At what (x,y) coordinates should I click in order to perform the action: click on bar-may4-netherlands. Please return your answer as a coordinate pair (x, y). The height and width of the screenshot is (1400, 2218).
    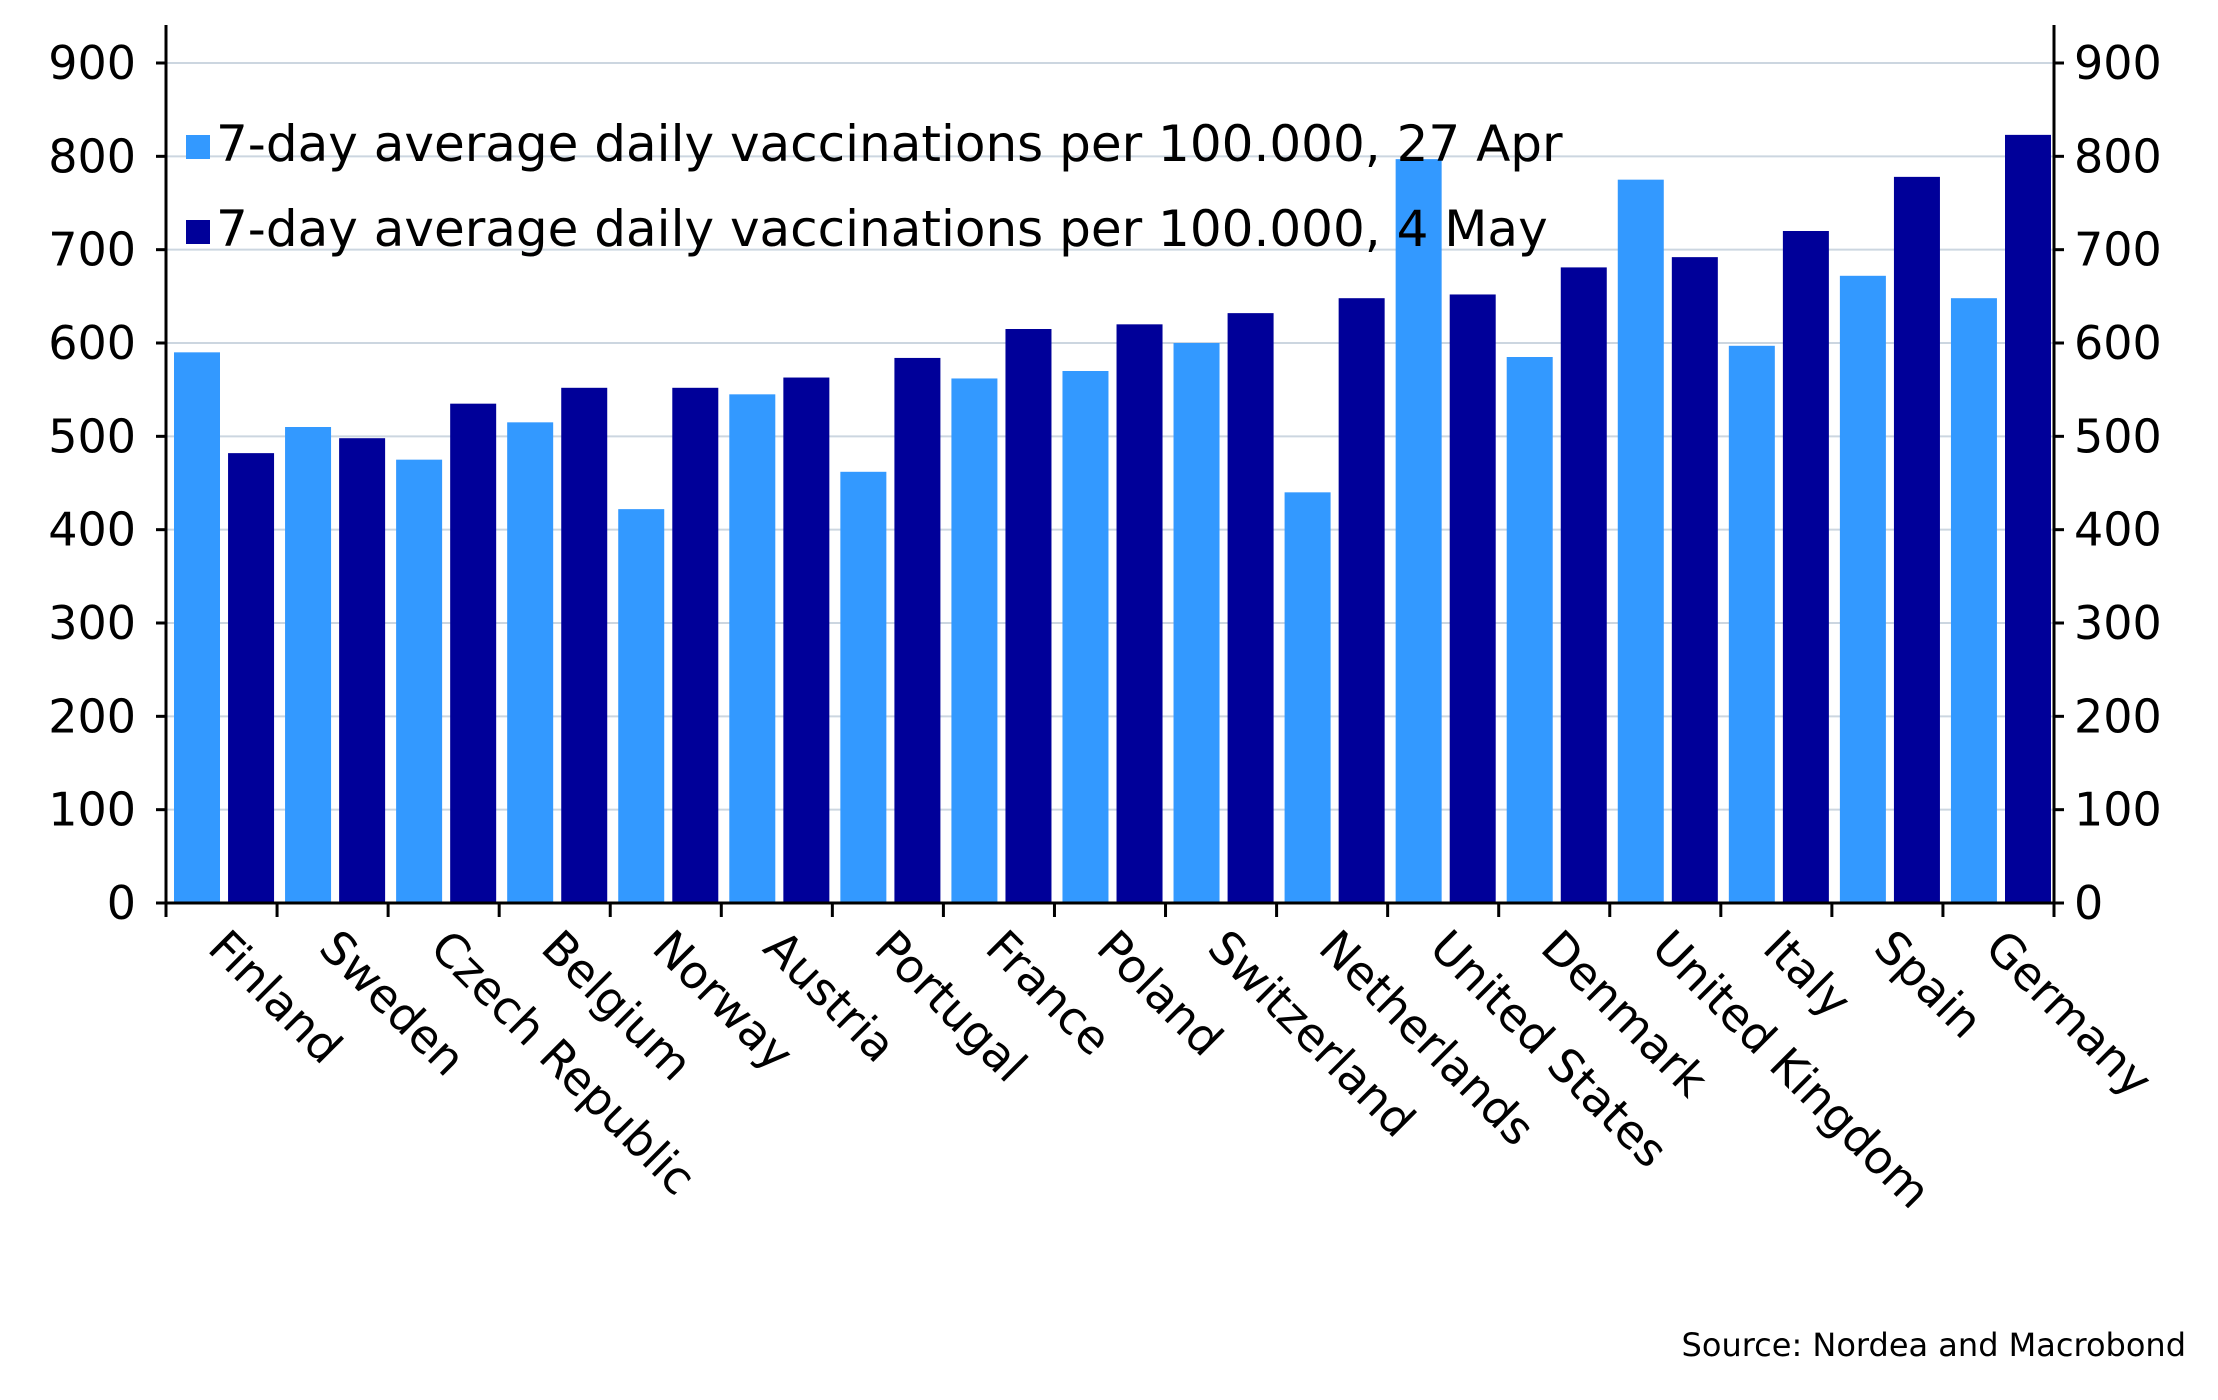
    Looking at the image, I should click on (1361, 600).